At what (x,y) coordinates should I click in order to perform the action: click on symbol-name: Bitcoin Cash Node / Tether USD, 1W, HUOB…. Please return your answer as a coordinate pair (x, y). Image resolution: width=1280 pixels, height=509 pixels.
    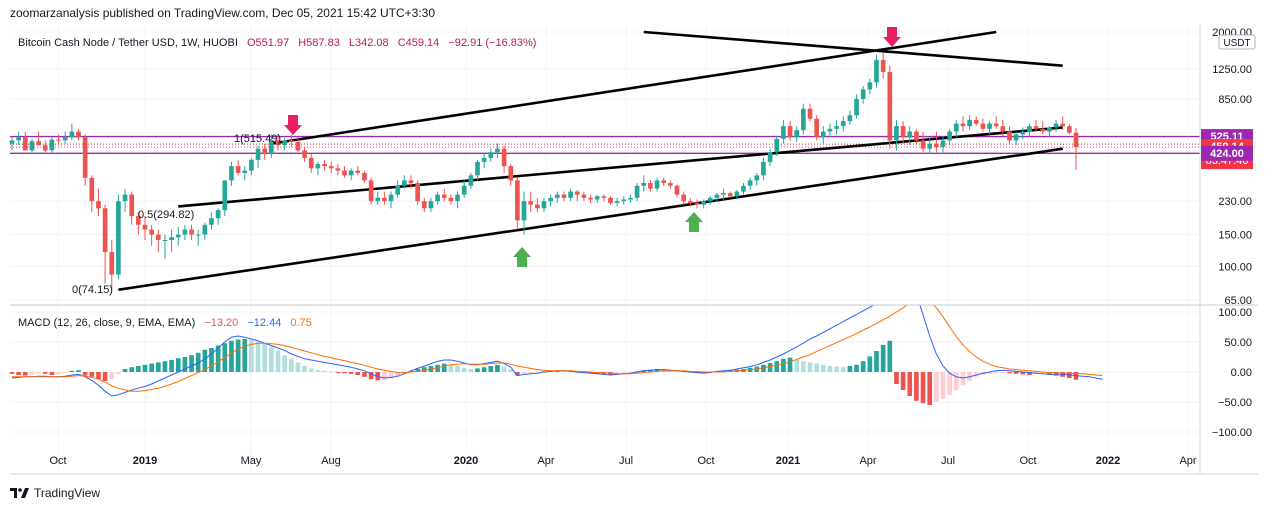
    Looking at the image, I should click on (128, 43).